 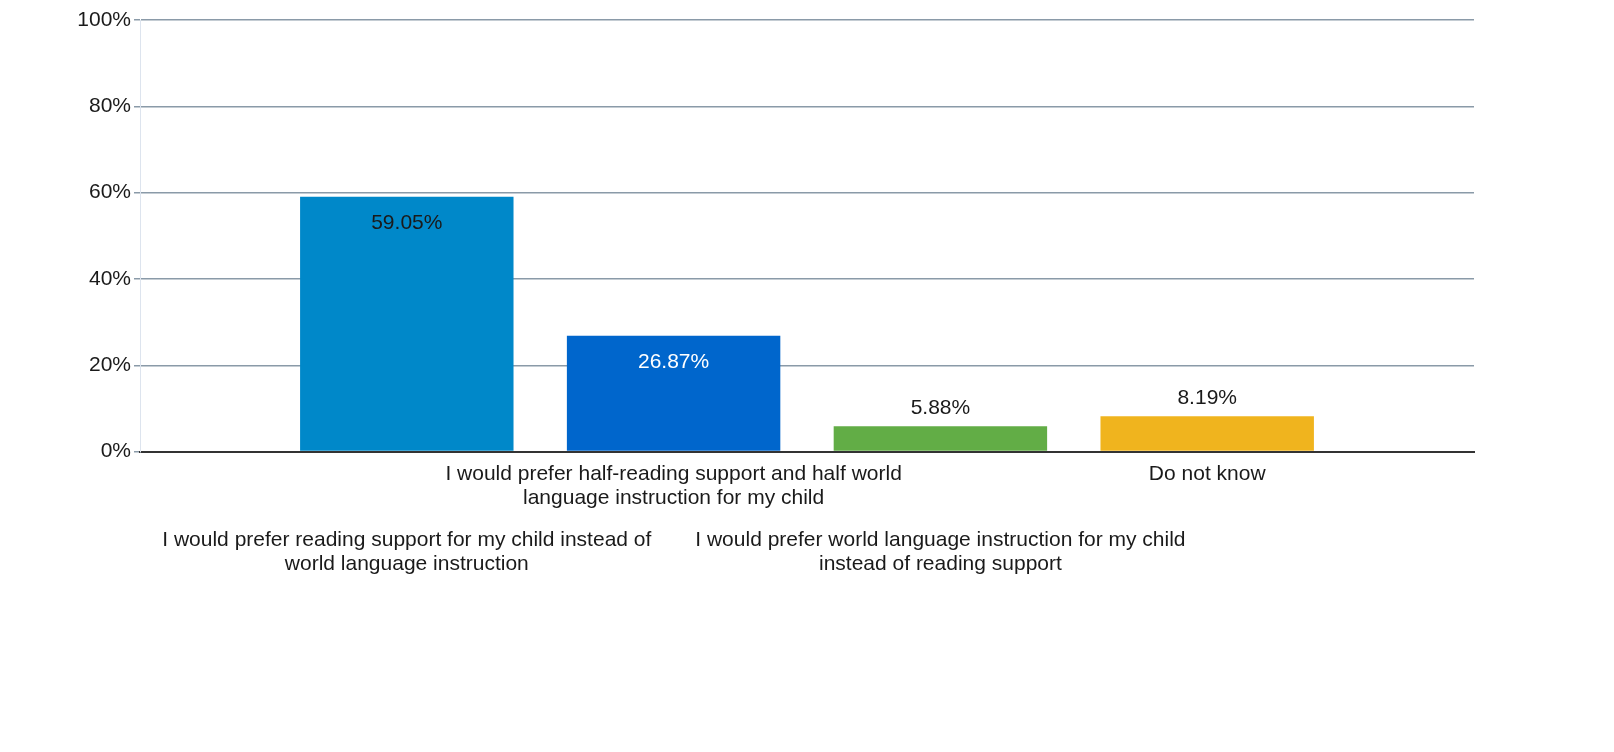 What do you see at coordinates (407, 550) in the screenshot?
I see `x-tick-label: I would prefer reading support for my child instead of world language instruction` at bounding box center [407, 550].